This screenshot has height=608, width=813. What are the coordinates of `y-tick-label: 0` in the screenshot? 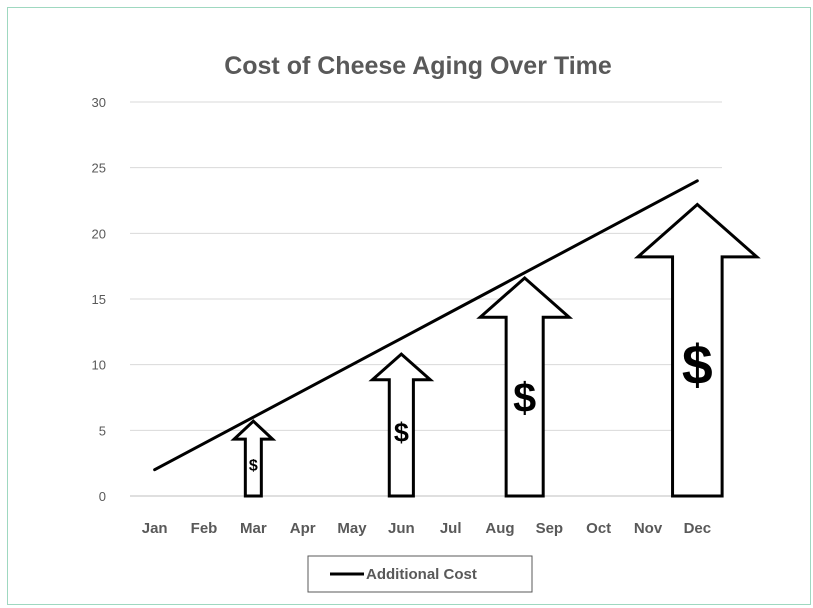 It's located at (102, 496).